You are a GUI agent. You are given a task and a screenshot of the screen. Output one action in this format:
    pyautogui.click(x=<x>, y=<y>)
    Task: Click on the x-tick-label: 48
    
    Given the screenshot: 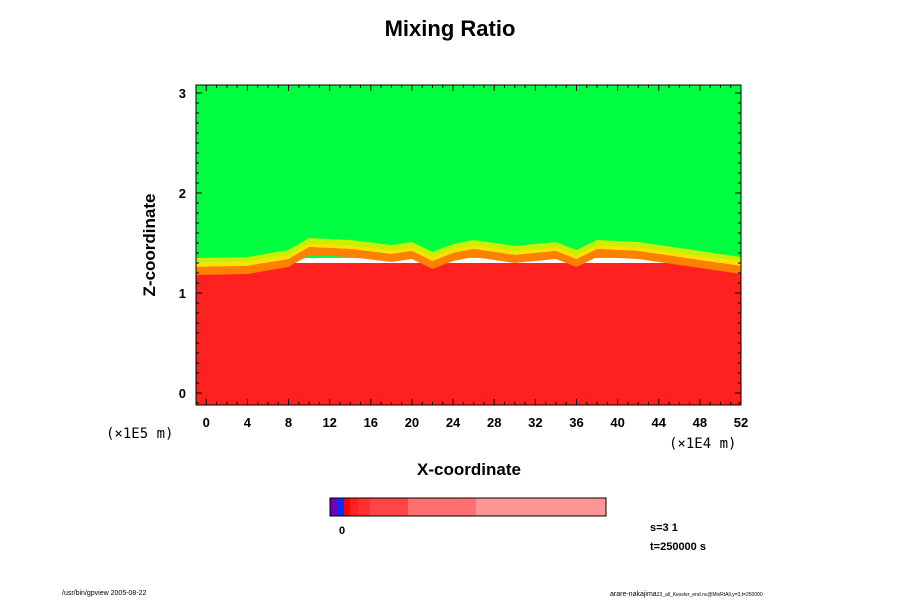 What is the action you would take?
    pyautogui.click(x=700, y=422)
    